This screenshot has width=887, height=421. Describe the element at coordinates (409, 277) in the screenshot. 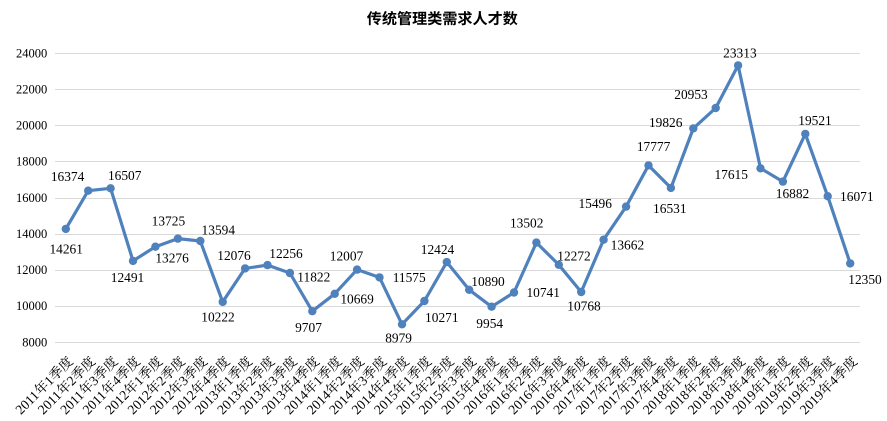

I see `svg-text: 11575` at that location.